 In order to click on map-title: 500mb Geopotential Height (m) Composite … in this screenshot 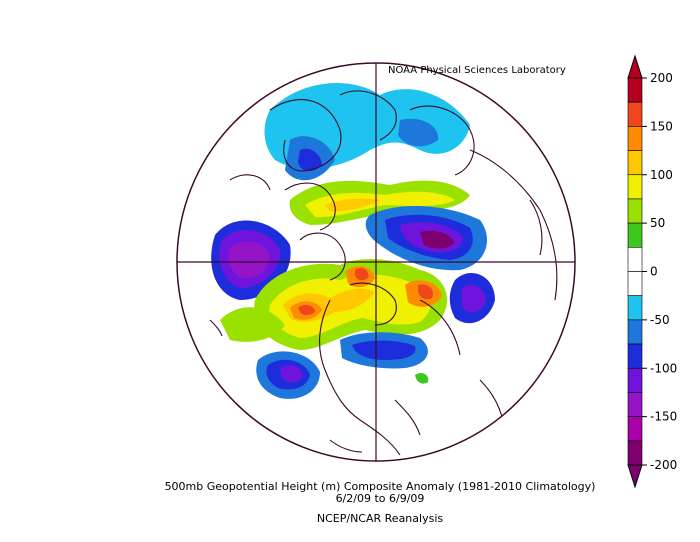, I will do `click(380, 486)`.